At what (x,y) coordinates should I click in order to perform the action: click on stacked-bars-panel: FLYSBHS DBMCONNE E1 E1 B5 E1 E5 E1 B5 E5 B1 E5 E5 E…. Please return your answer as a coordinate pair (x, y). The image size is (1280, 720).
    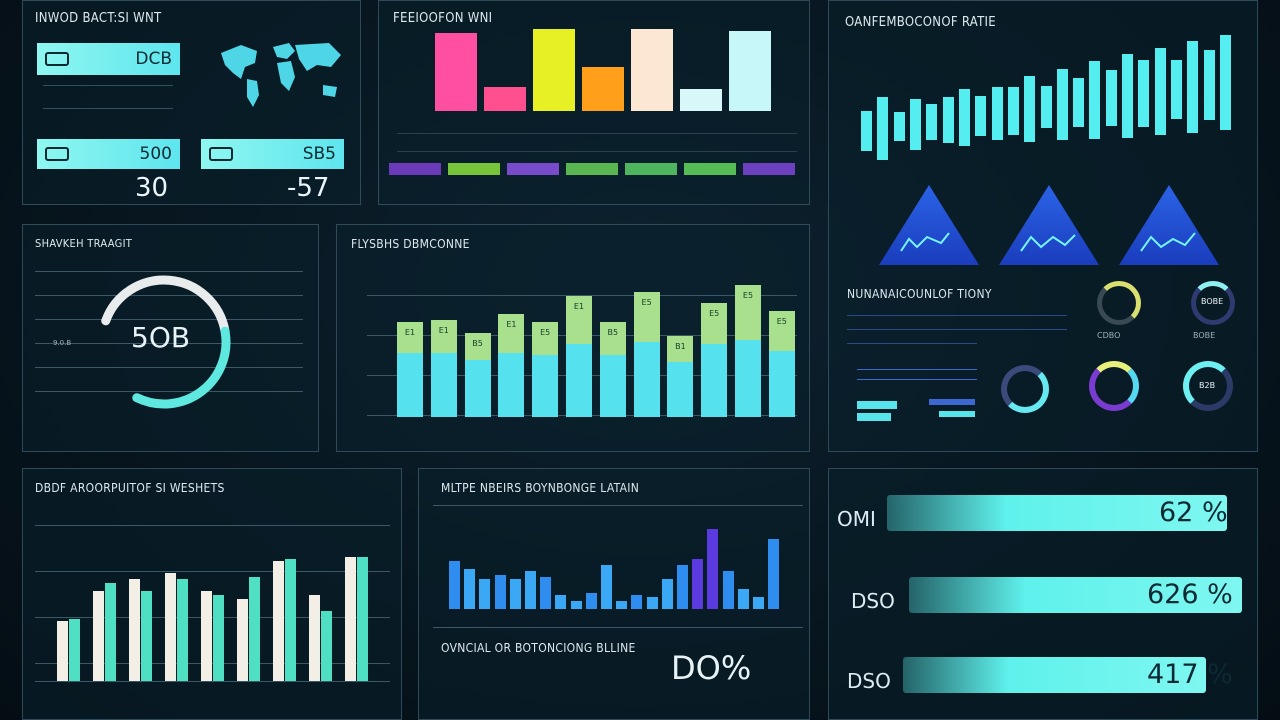
    Looking at the image, I should click on (573, 338).